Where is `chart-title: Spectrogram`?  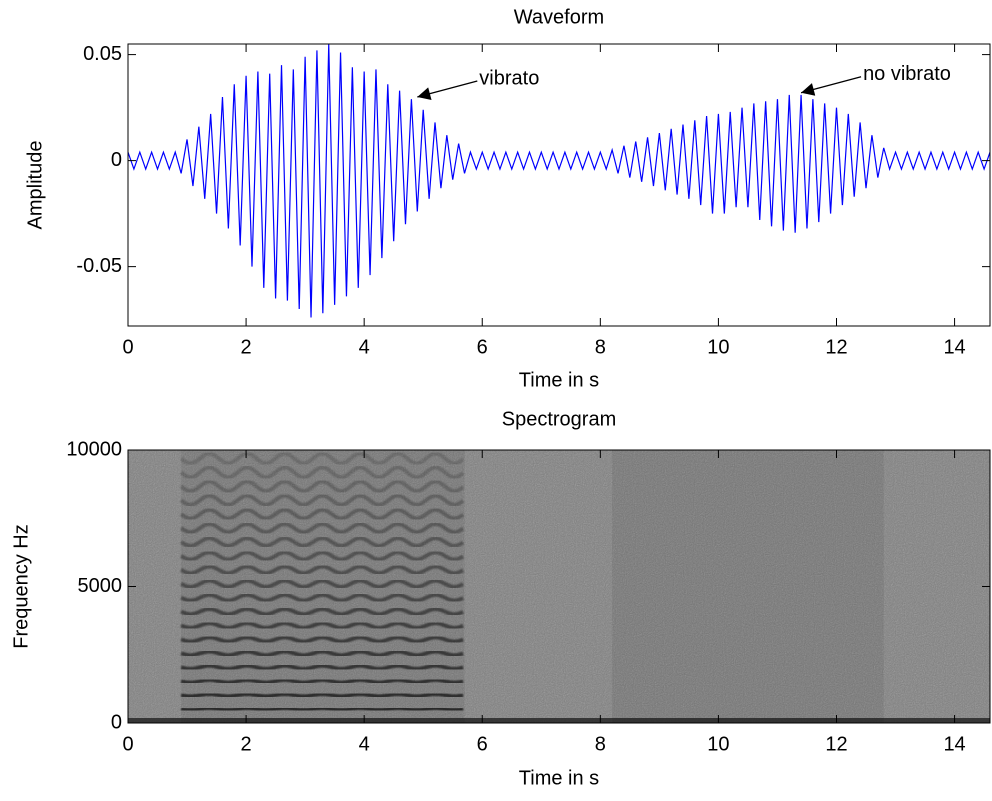 chart-title: Spectrogram is located at coordinates (559, 419).